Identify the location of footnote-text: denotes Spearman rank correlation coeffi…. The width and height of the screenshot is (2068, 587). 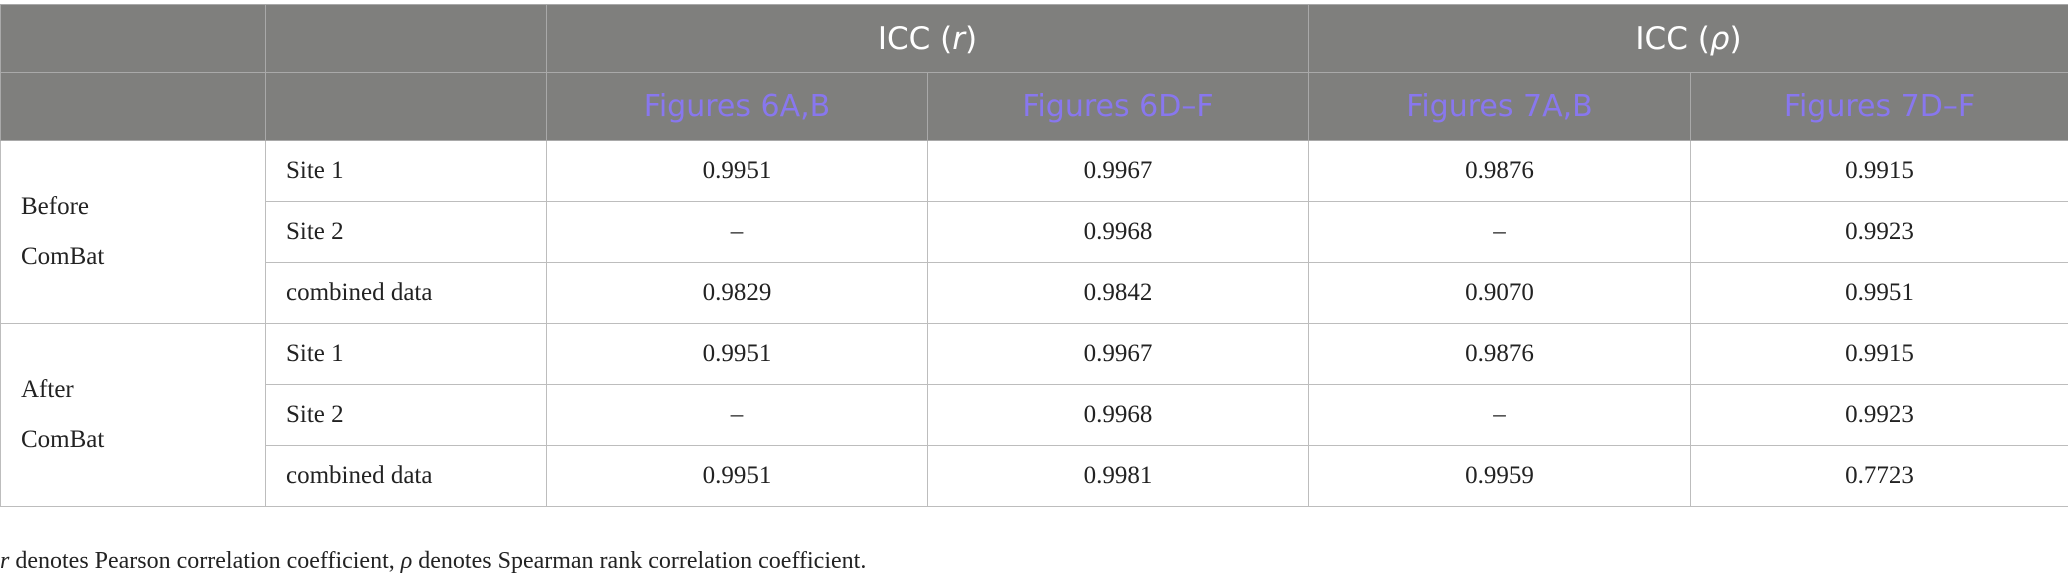
(639, 561).